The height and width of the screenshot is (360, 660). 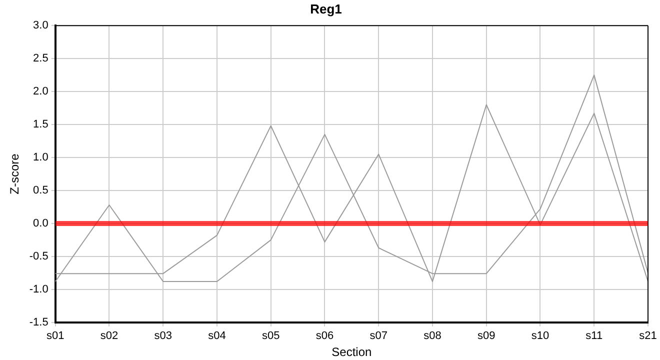 What do you see at coordinates (40, 26) in the screenshot?
I see `y-tick-label: 3.0` at bounding box center [40, 26].